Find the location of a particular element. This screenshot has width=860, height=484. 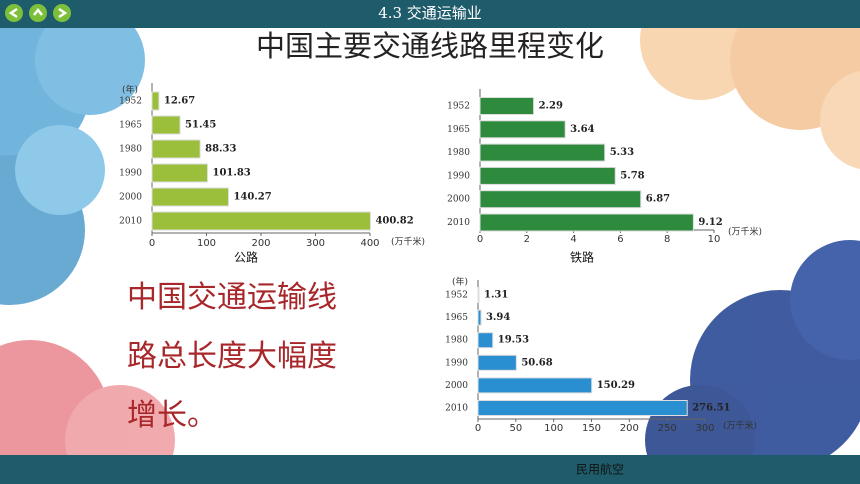

x-tick-label: 4 is located at coordinates (573, 239).